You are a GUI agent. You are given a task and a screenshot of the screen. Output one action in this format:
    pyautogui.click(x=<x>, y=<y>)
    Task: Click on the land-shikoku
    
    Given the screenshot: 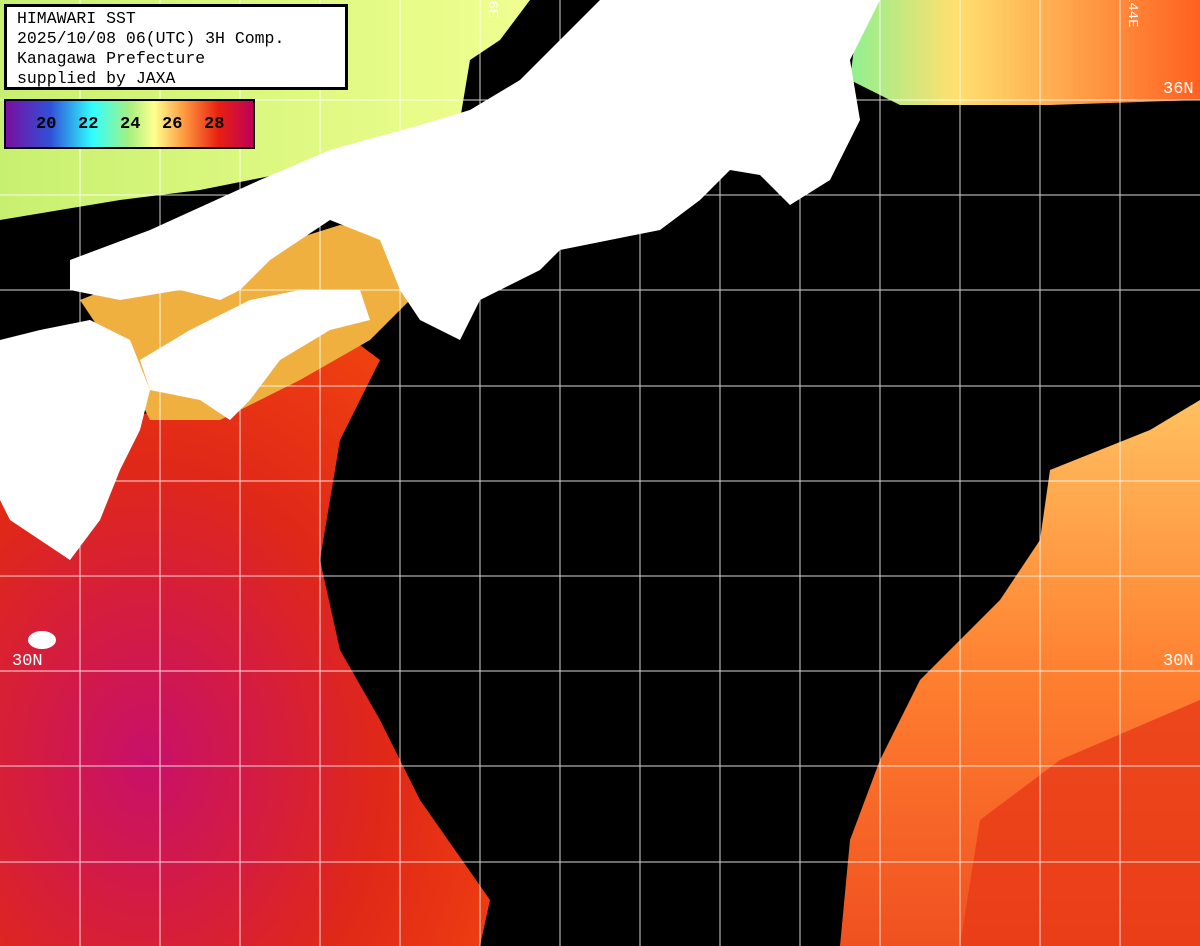 What is the action you would take?
    pyautogui.click(x=255, y=355)
    